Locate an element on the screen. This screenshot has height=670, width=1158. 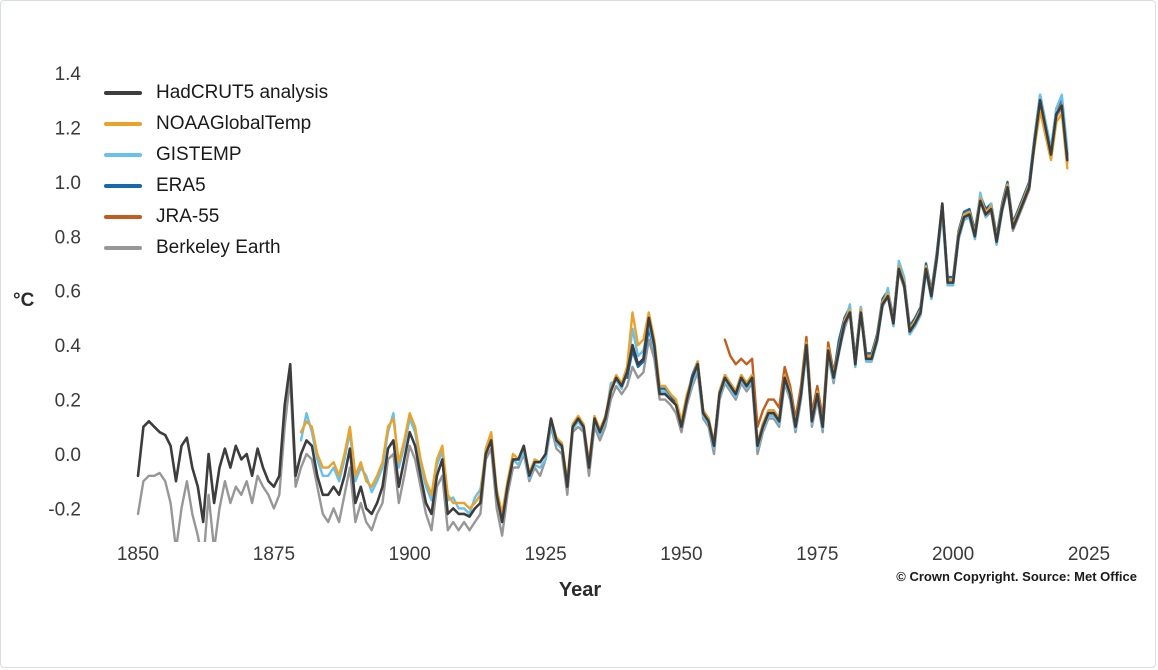
x-tick-label: 1975 is located at coordinates (817, 554).